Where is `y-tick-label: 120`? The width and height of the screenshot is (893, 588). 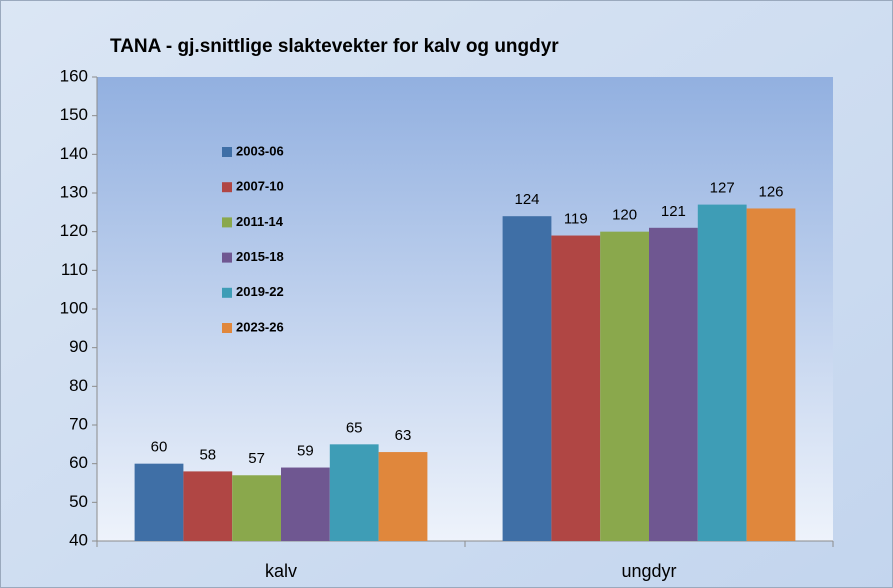 y-tick-label: 120 is located at coordinates (74, 230).